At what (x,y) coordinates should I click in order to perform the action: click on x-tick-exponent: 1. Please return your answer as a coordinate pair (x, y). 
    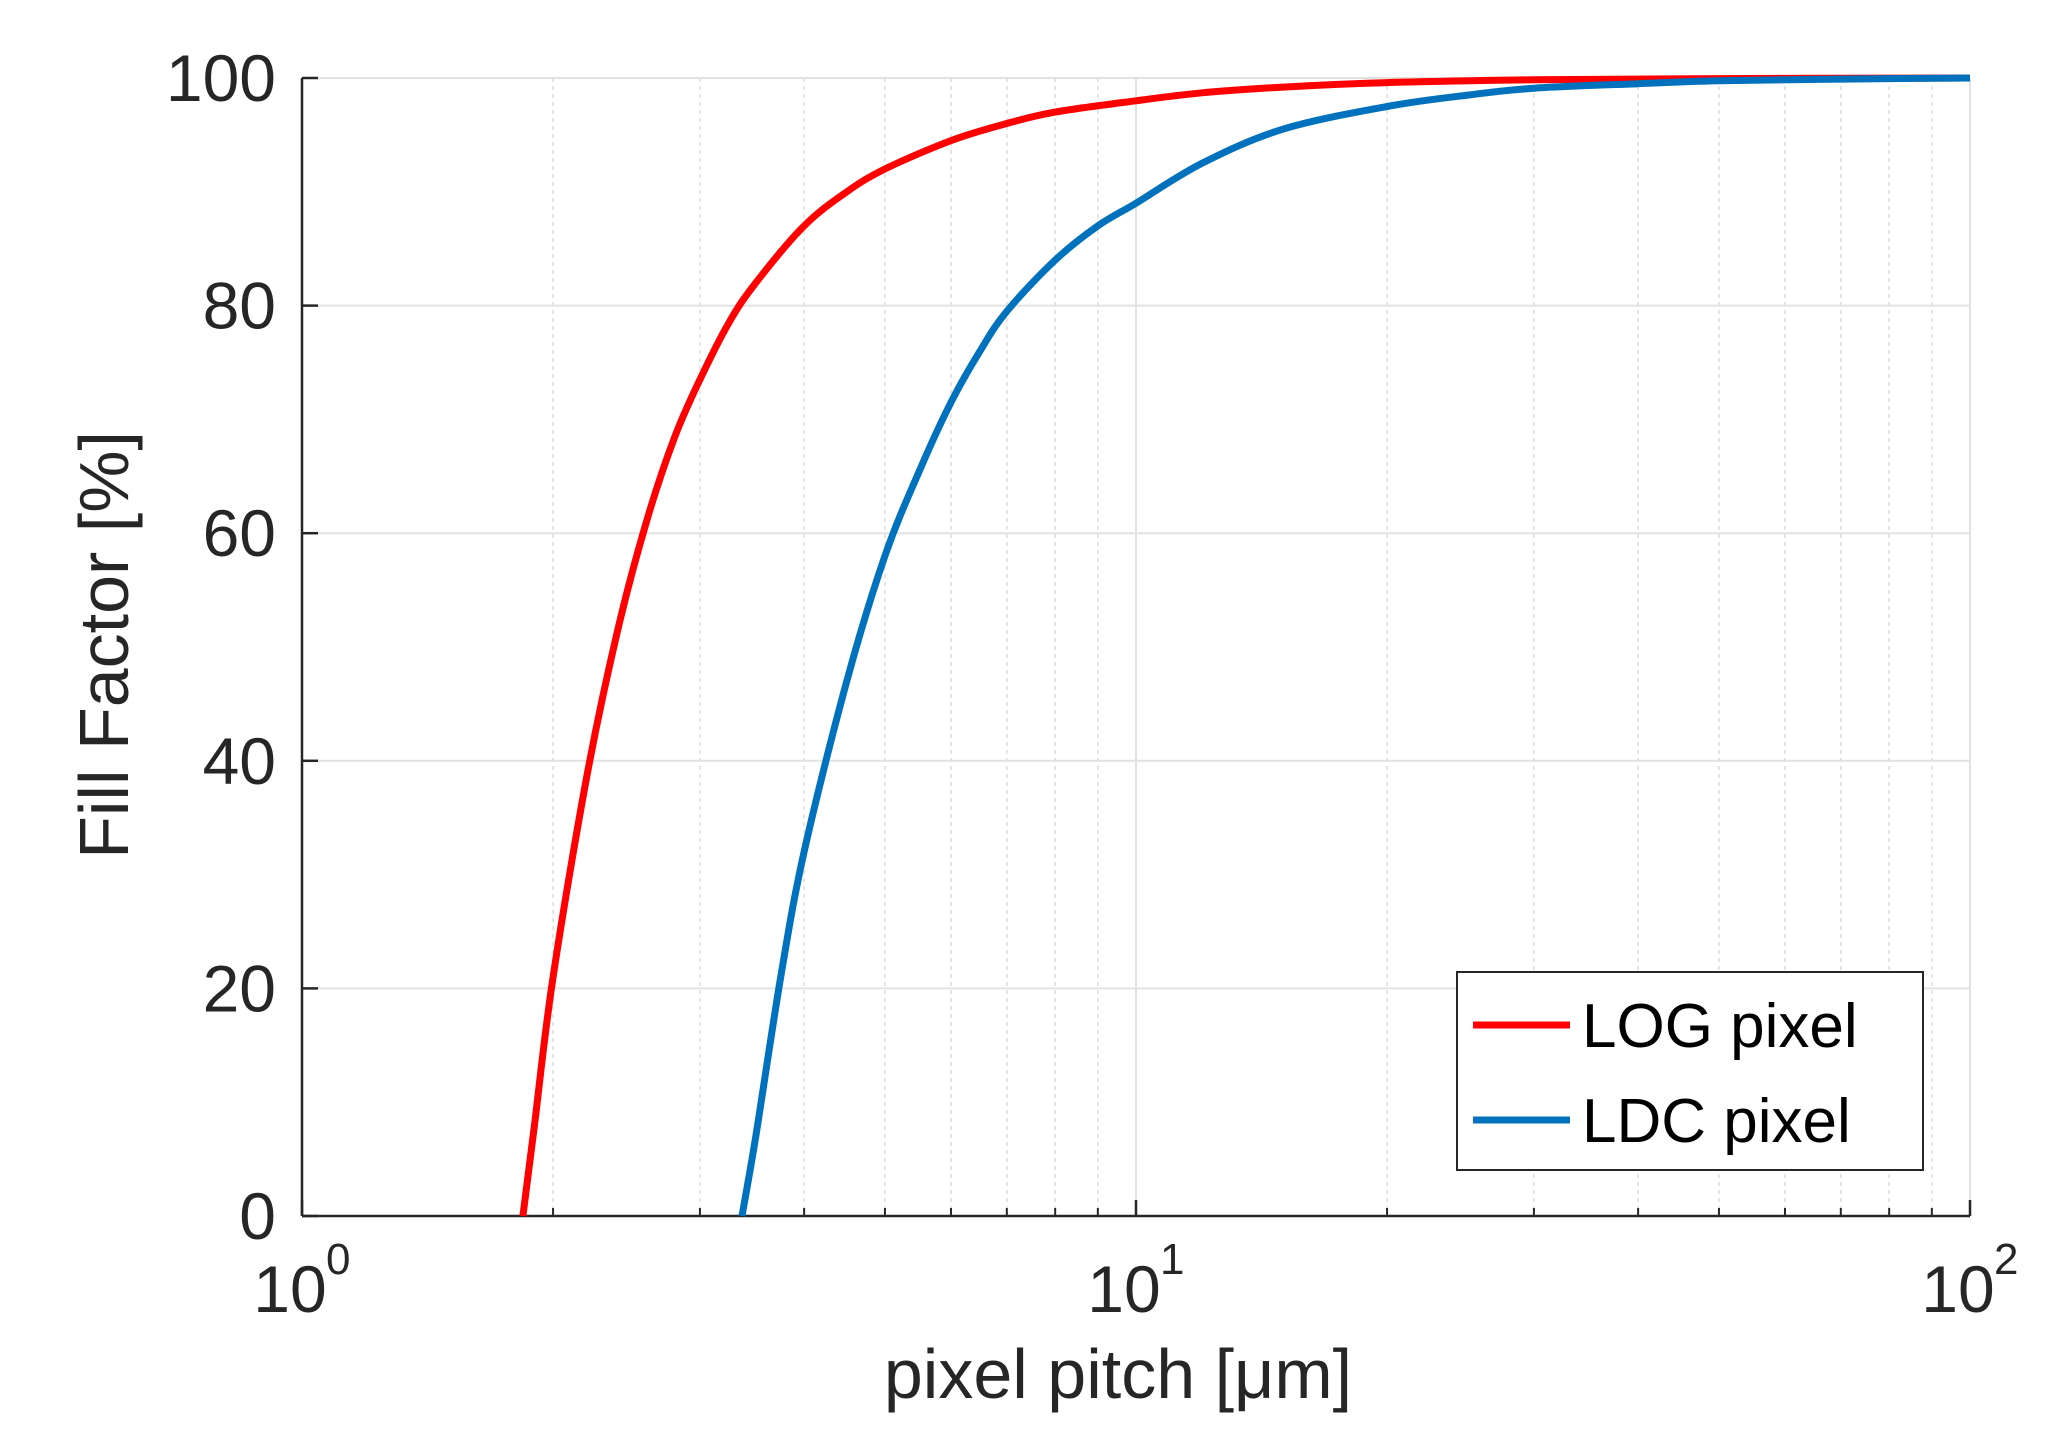
    Looking at the image, I should click on (1172, 1259).